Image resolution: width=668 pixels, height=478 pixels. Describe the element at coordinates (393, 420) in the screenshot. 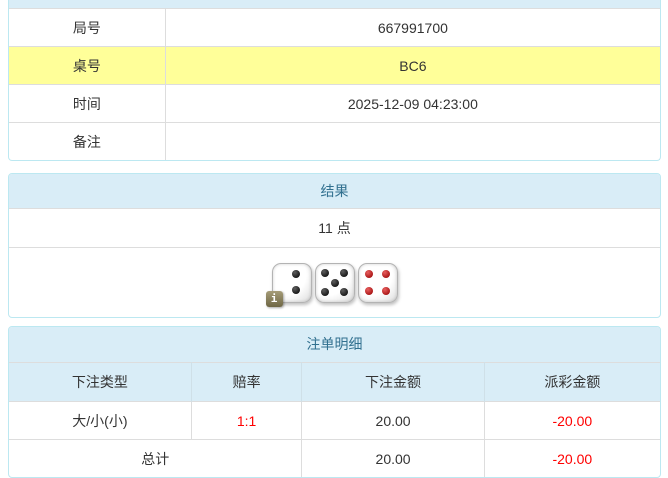

I see `bet-amount: 20.00` at that location.